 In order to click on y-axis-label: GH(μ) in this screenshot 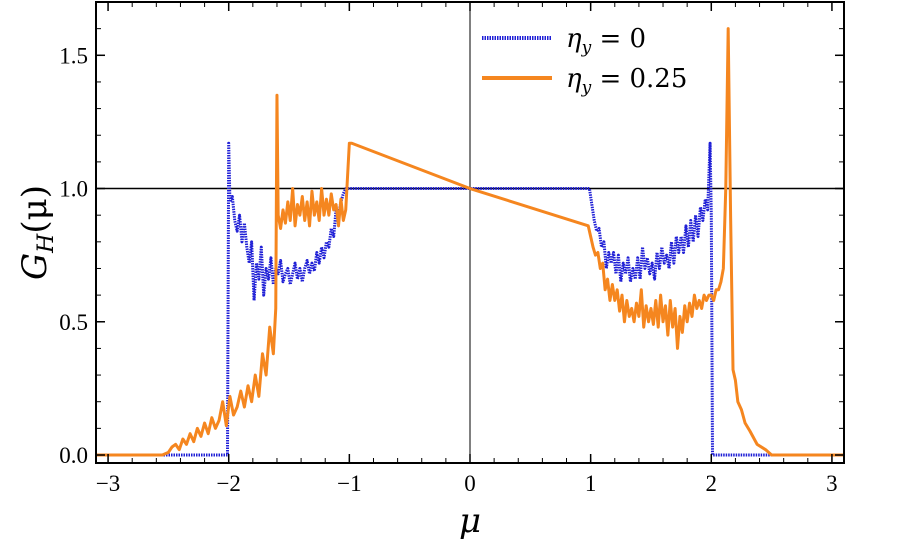, I will do `click(37, 232)`.